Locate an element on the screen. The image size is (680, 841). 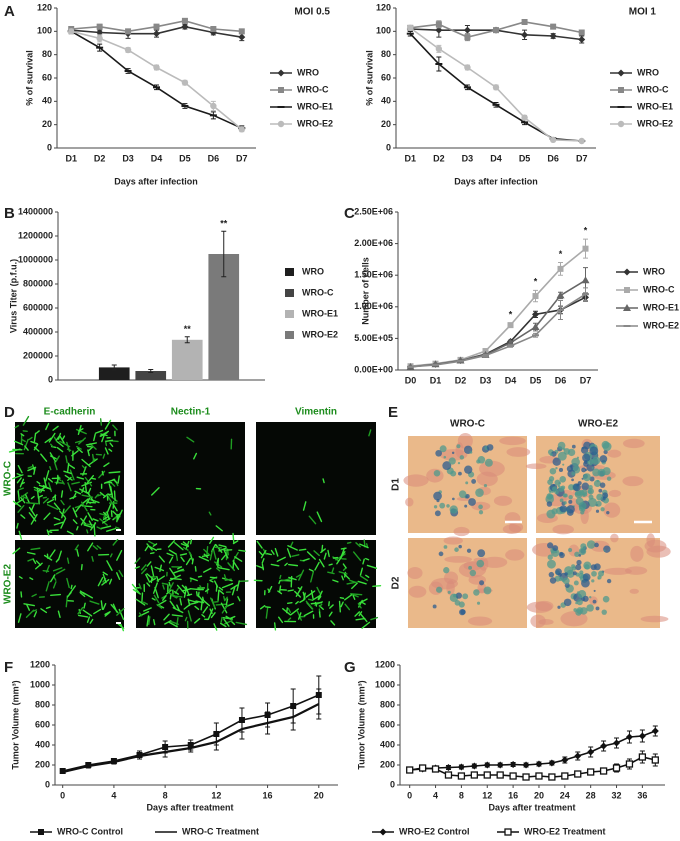
x-tick-label: D5 is located at coordinates (536, 380).